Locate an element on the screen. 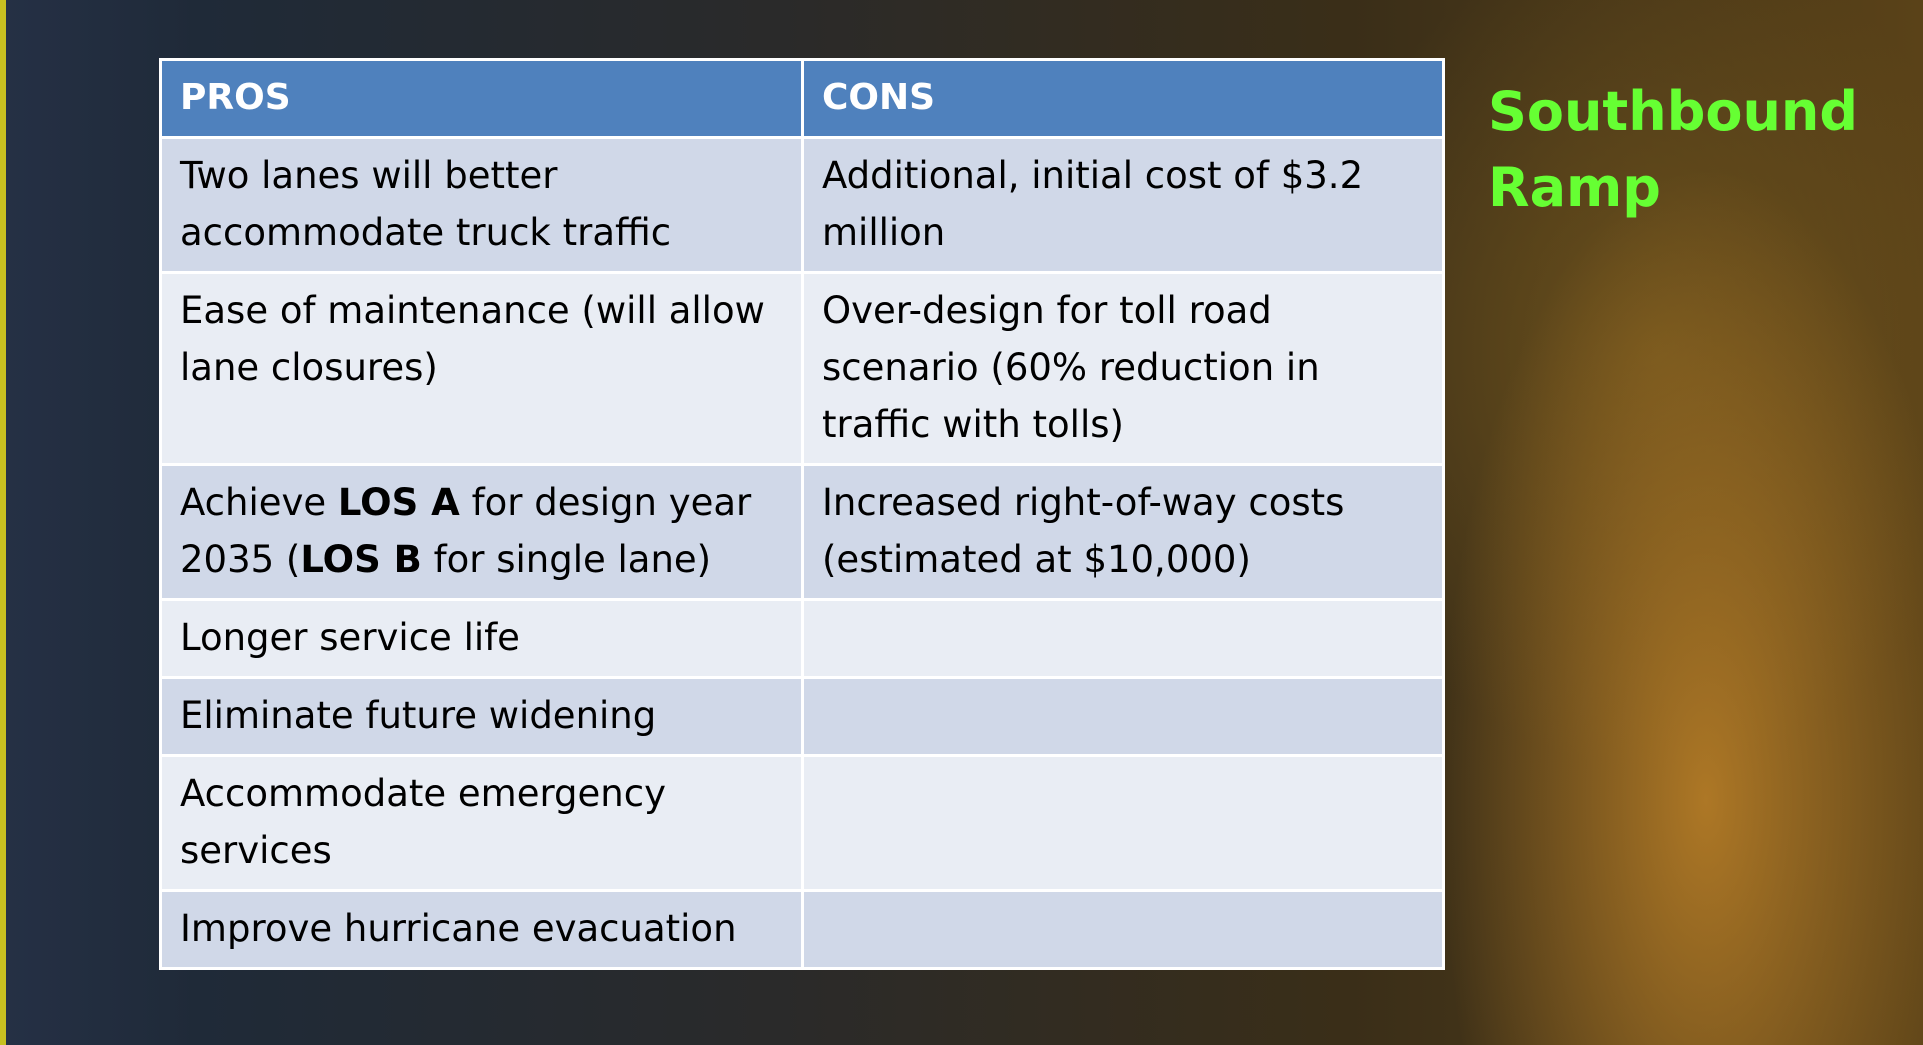 This screenshot has width=1923, height=1045. table-cell: Longer service life is located at coordinates (481, 638).